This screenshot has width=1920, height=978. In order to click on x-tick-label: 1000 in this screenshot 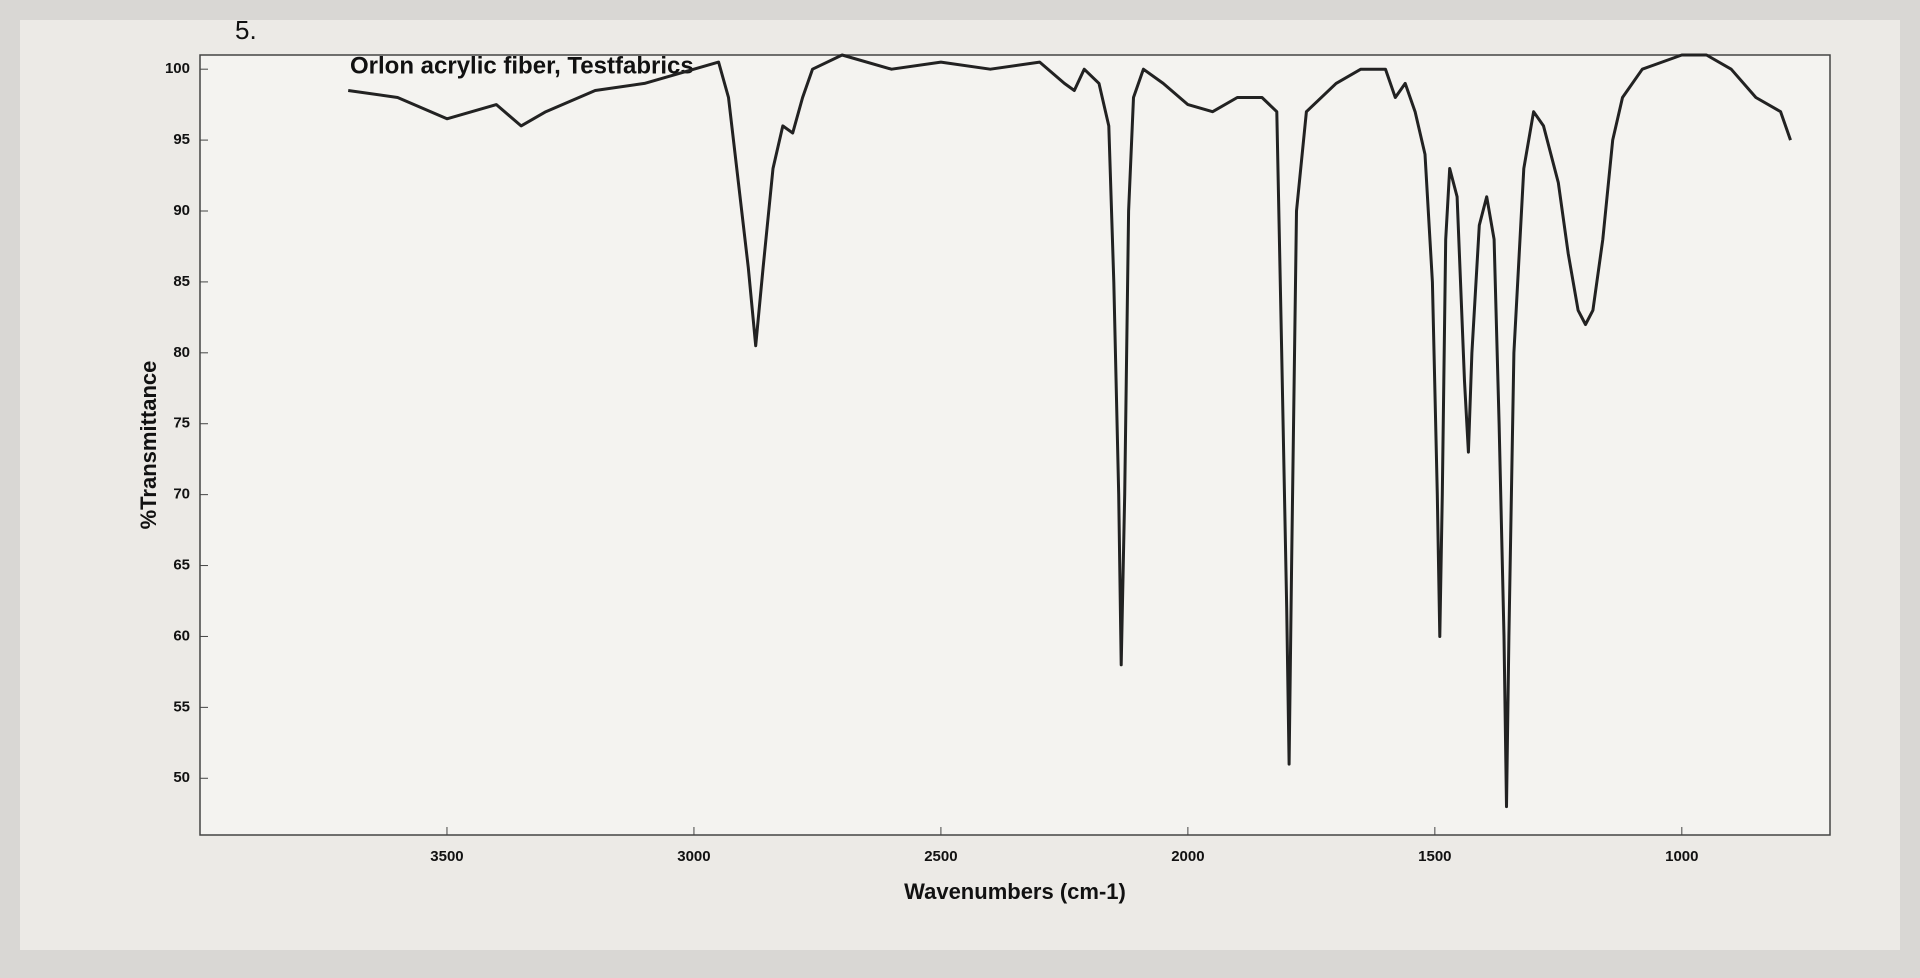, I will do `click(1681, 856)`.